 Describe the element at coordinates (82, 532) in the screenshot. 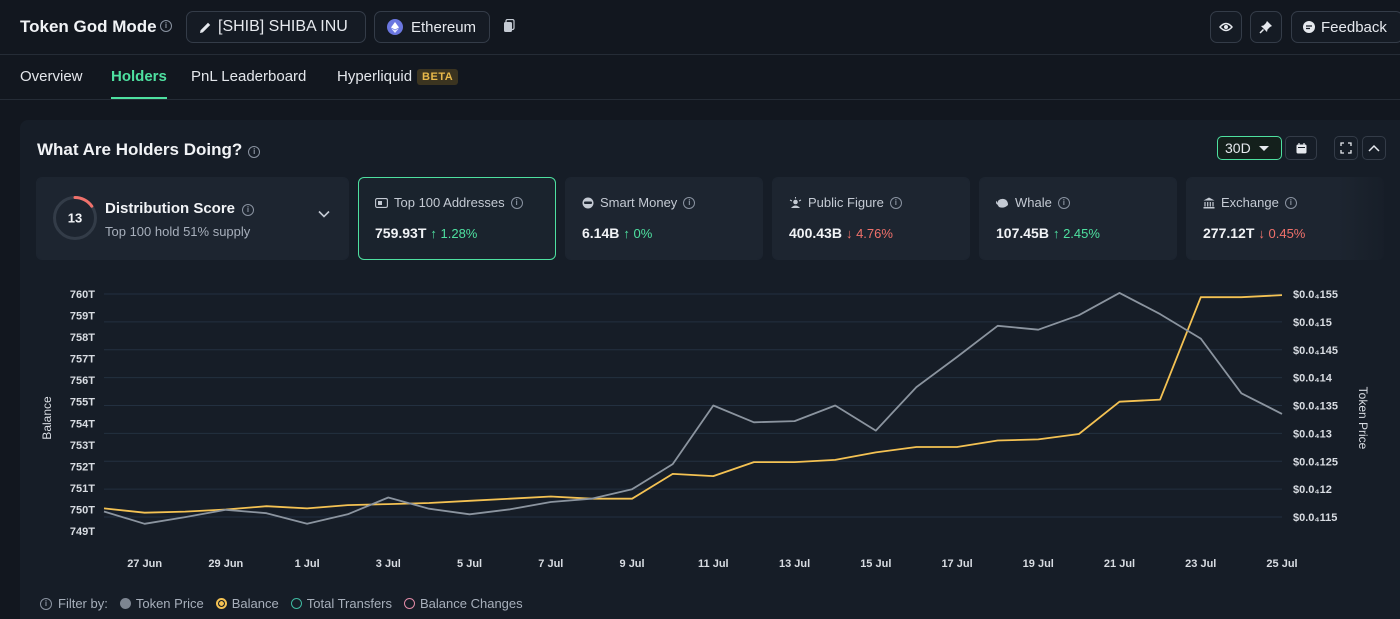

I see `y-tick-label: 749T` at that location.